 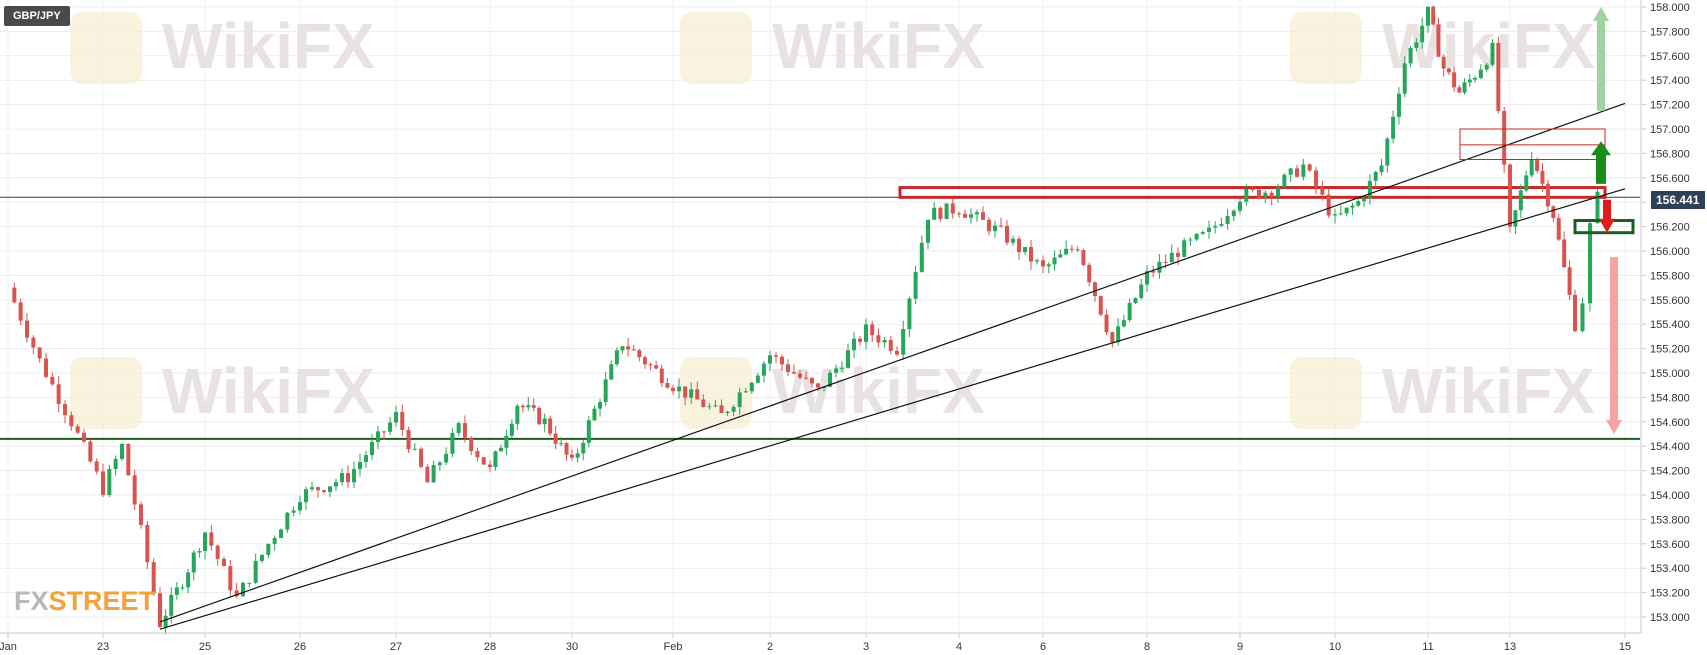 I want to click on x-tick-label: 6, so click(x=1043, y=647).